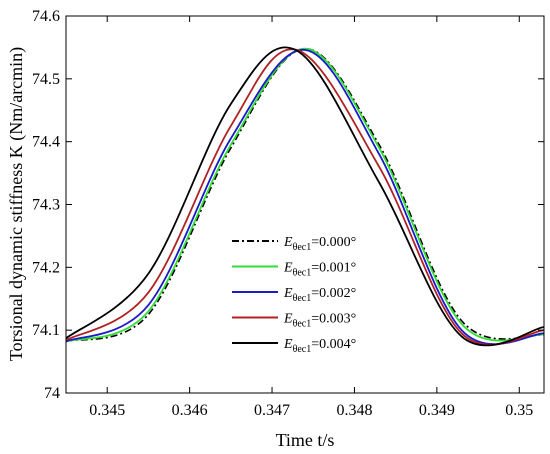  Describe the element at coordinates (190, 410) in the screenshot. I see `x-tick-label: 0.346` at that location.